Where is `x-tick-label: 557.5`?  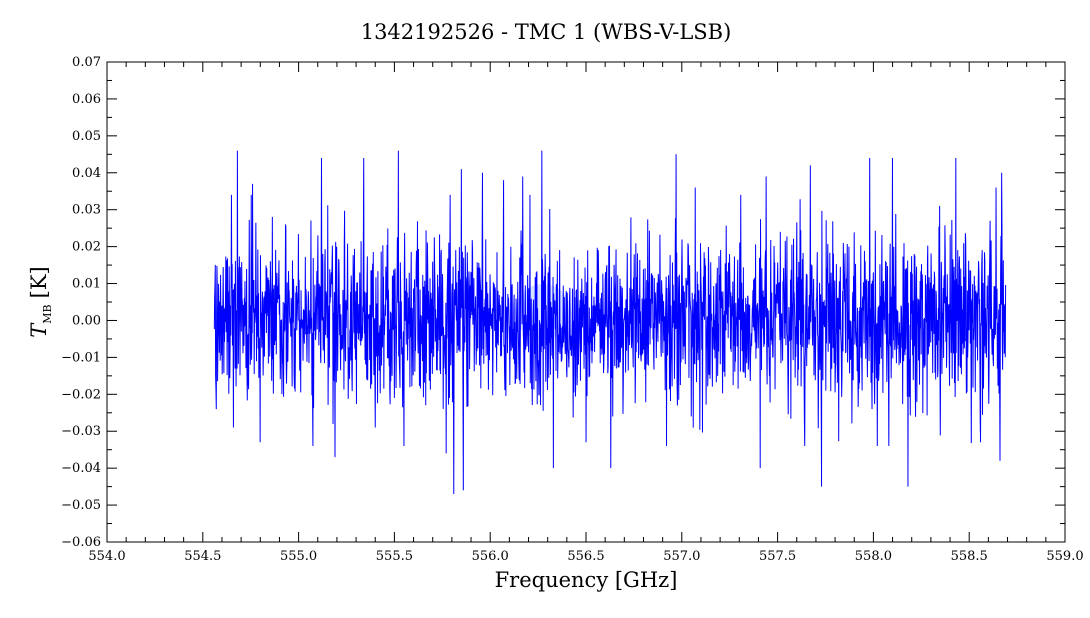 x-tick-label: 557.5 is located at coordinates (777, 556).